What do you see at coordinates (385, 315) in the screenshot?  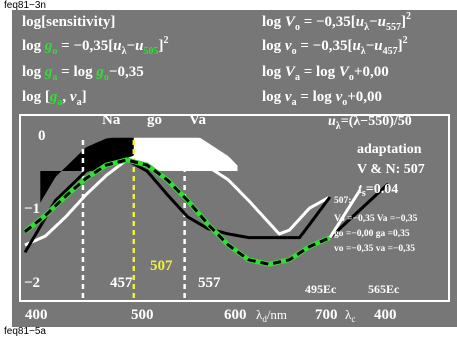 I see `x-tick-400-comp: 400` at bounding box center [385, 315].